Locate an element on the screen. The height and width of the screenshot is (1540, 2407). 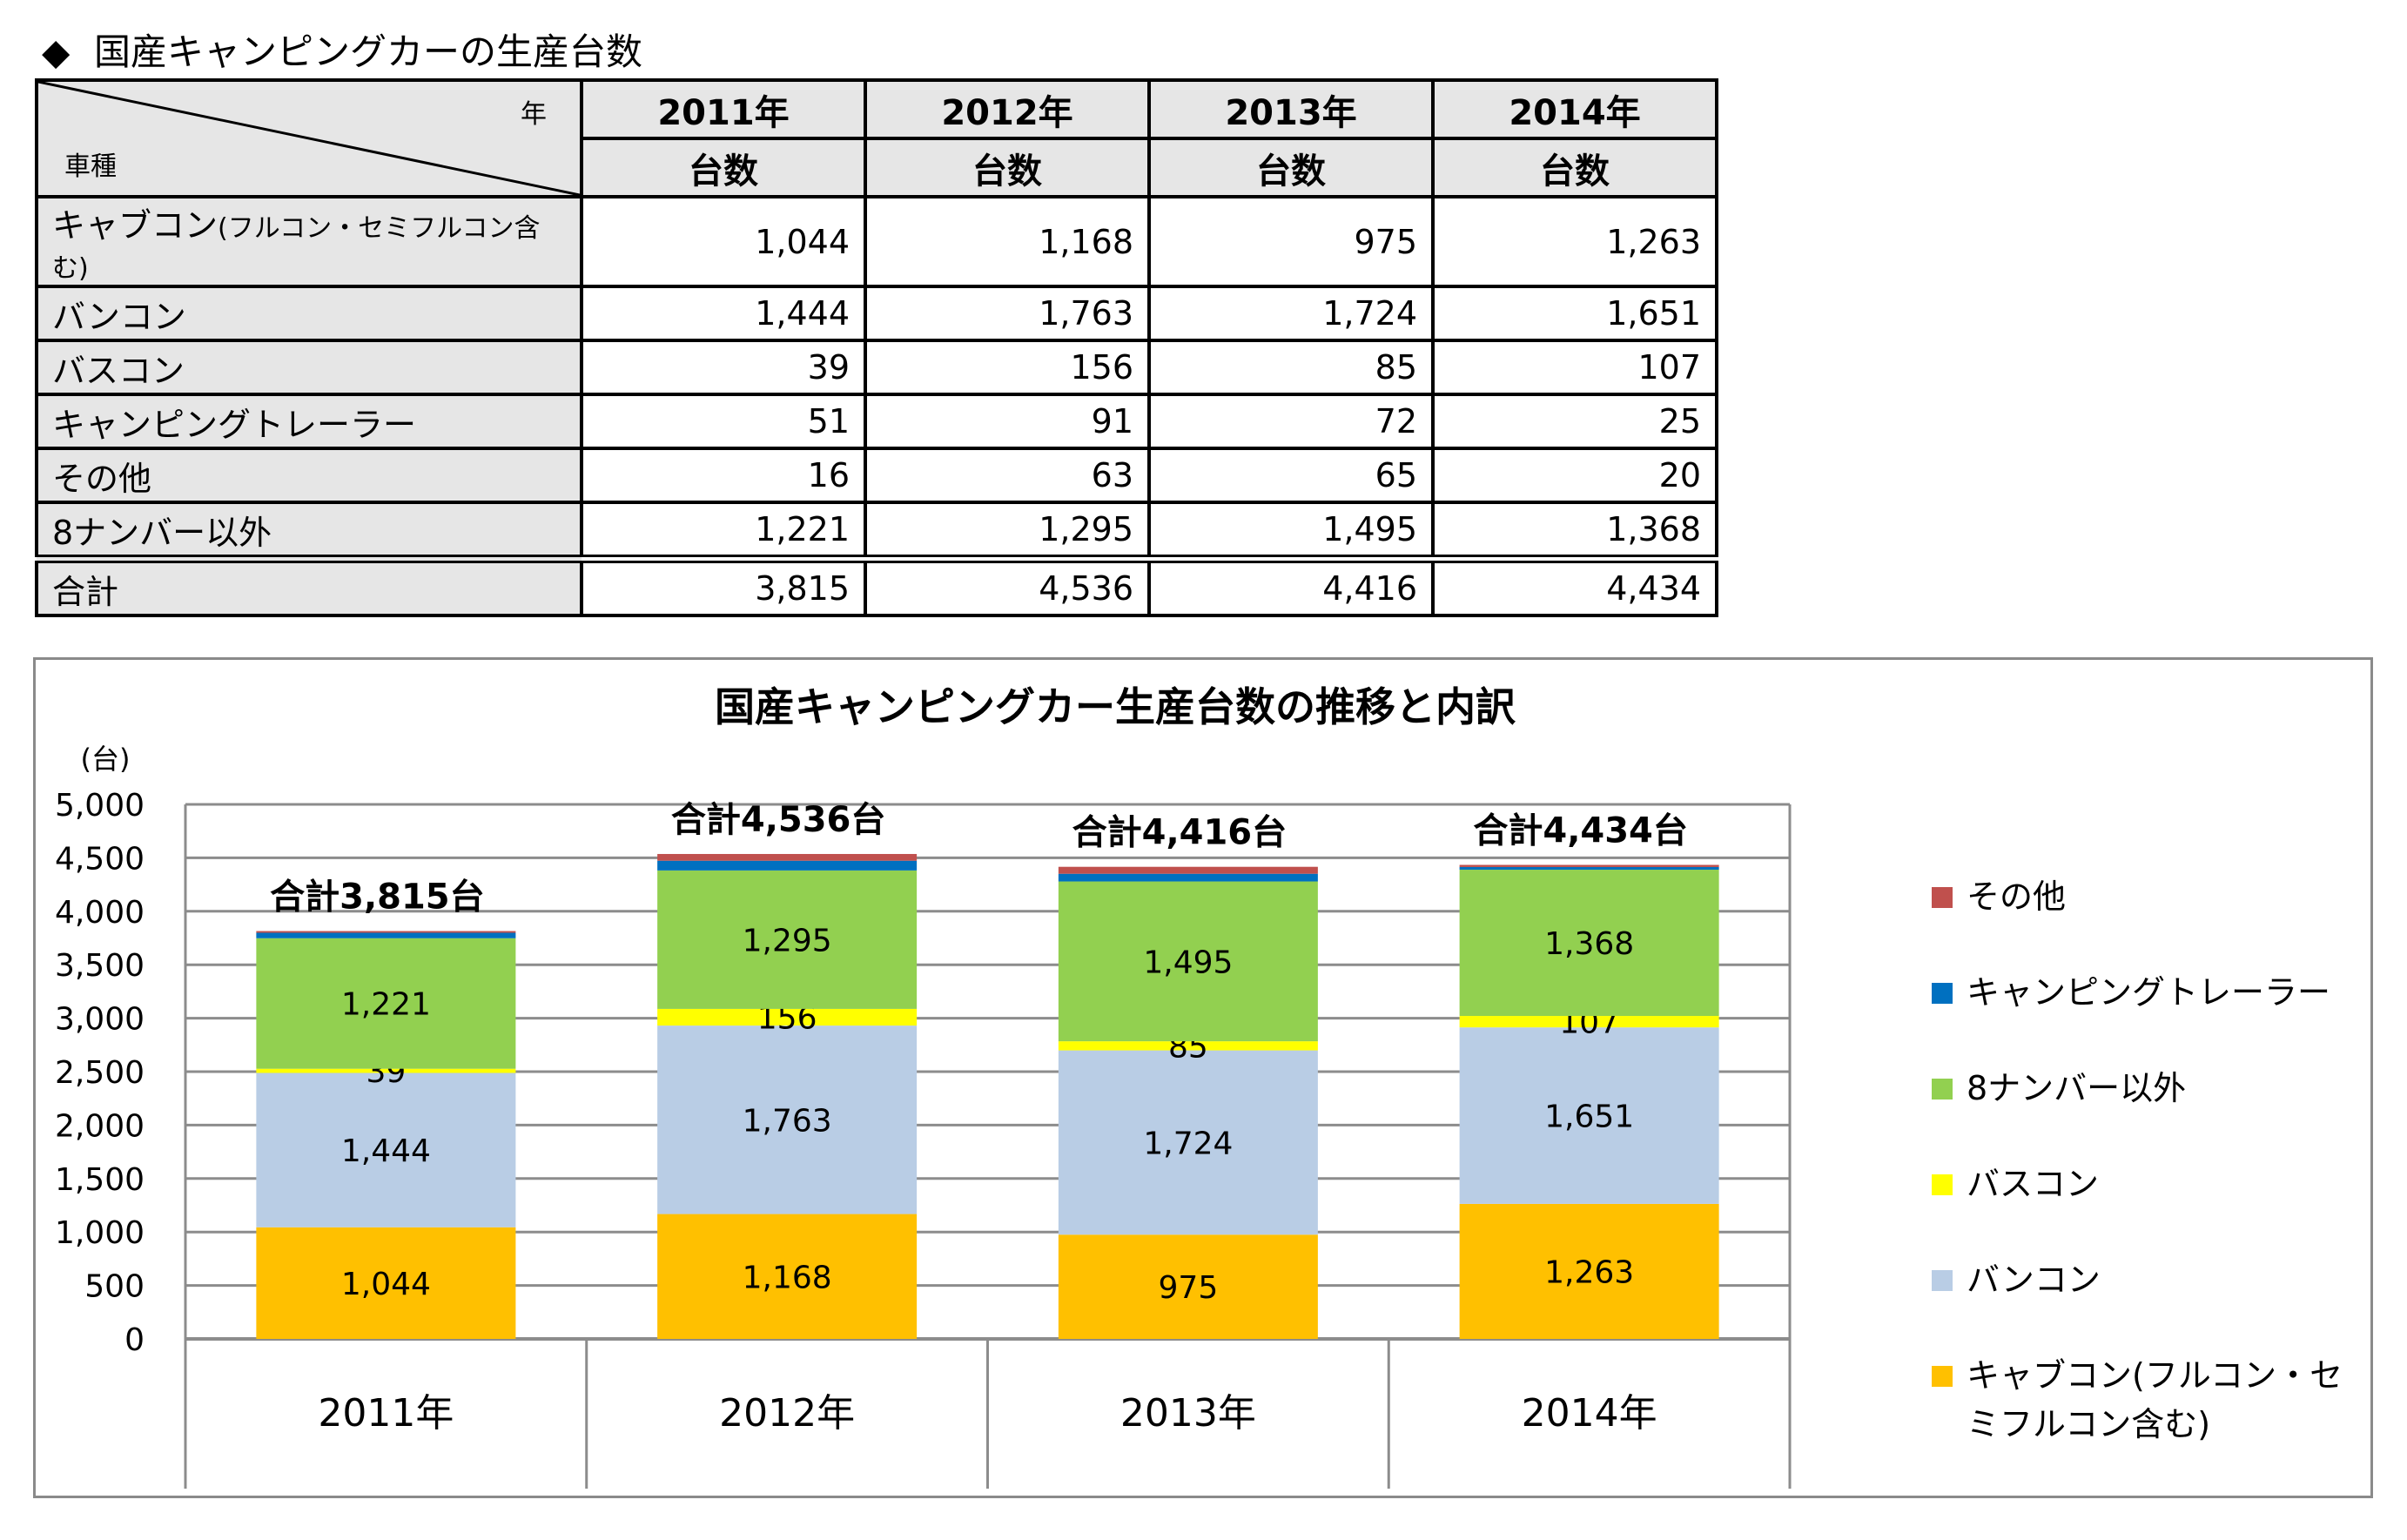
data-label: 1,295 is located at coordinates (787, 941).